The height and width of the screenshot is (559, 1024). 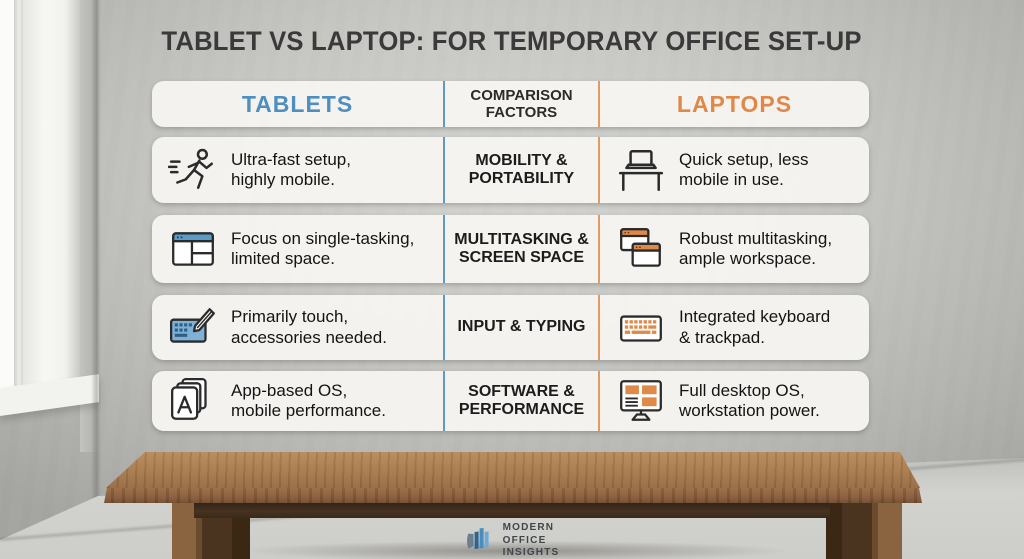 I want to click on tablet-text: Focus on single-tasking, limited space., so click(x=323, y=248).